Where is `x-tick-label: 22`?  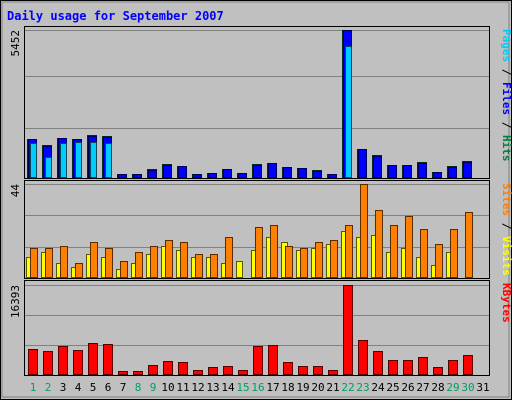 x-tick-label: 22 is located at coordinates (347, 387).